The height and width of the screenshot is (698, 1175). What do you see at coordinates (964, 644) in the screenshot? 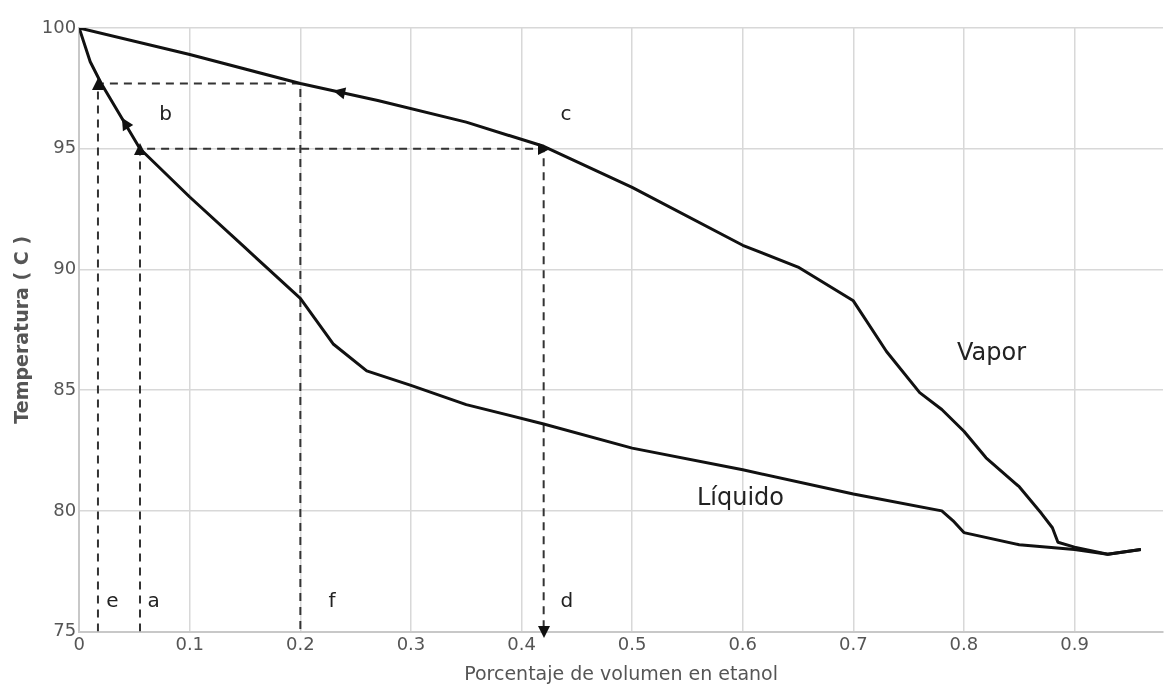
I see `x-tick-label: 0.8` at bounding box center [964, 644].